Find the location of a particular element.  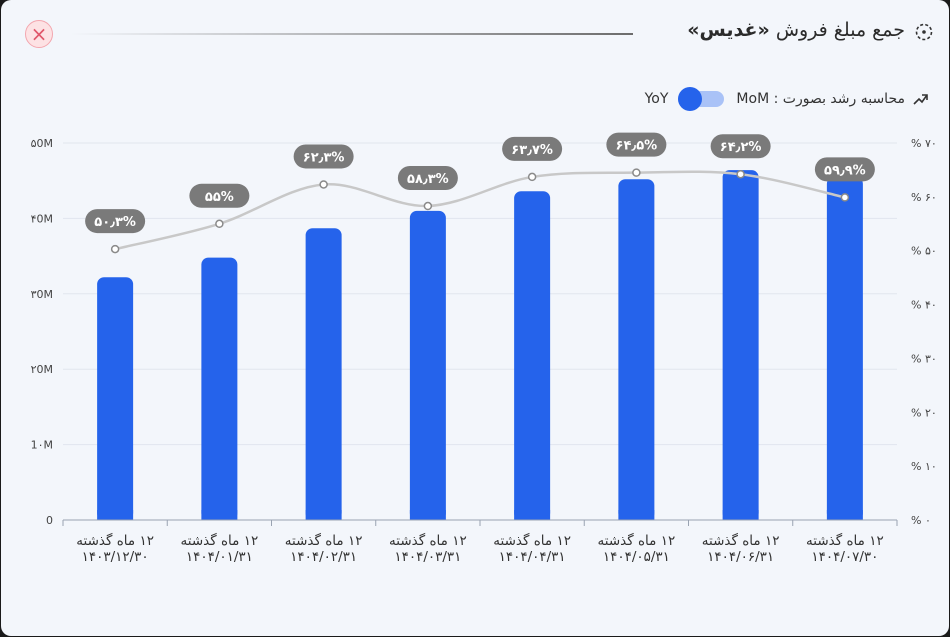

header-divider is located at coordinates (352, 34).